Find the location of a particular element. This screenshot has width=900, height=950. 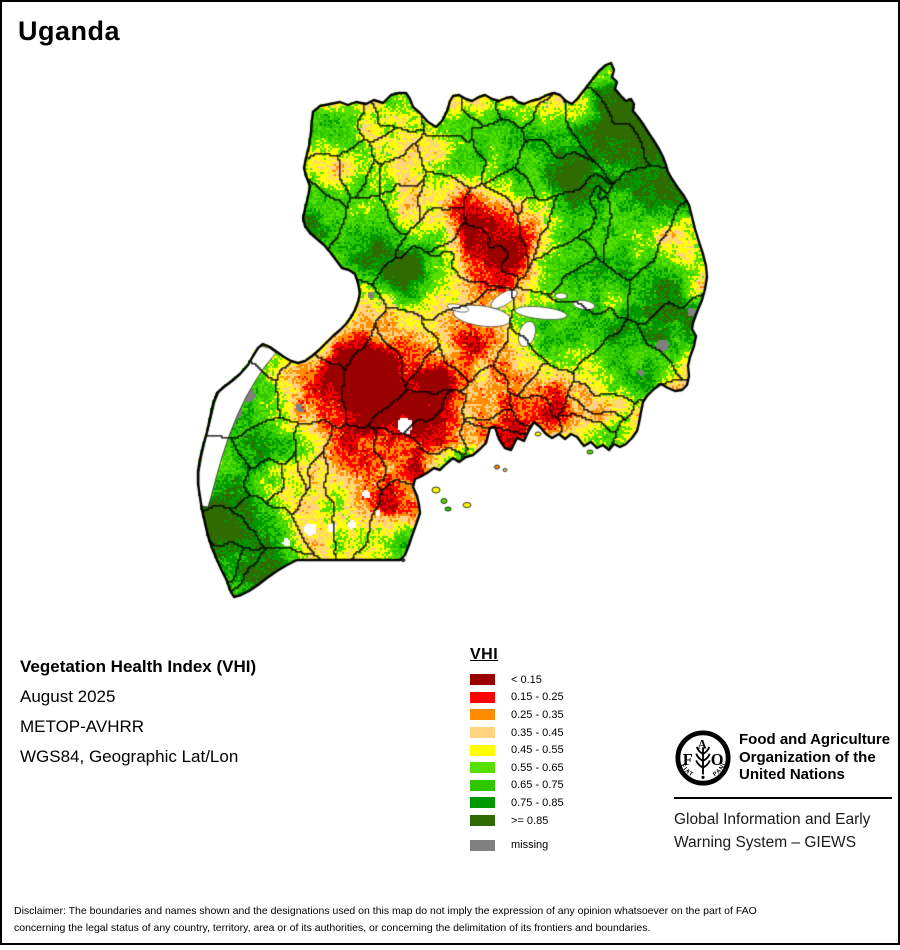

giews-line1: Global Information and Early is located at coordinates (772, 819).